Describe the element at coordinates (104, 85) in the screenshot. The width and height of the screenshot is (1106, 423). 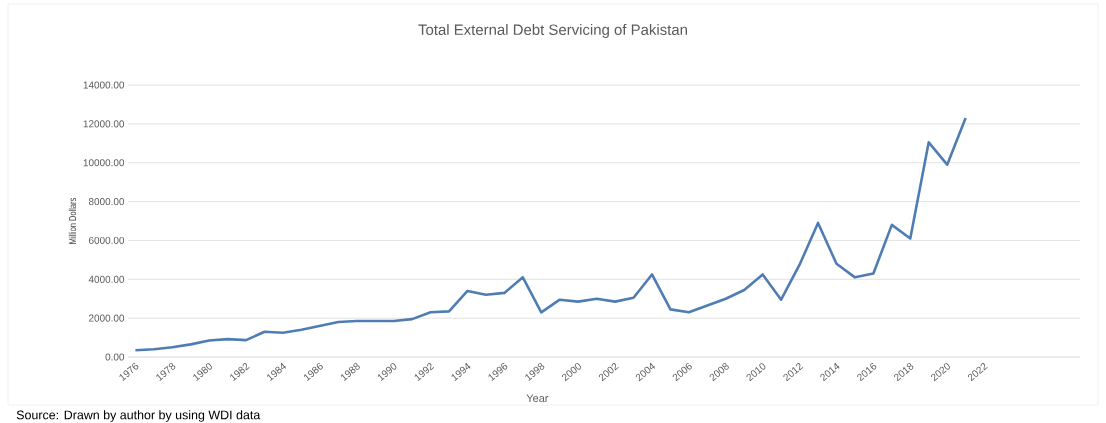
I see `y-tick-label: 14000.00` at that location.